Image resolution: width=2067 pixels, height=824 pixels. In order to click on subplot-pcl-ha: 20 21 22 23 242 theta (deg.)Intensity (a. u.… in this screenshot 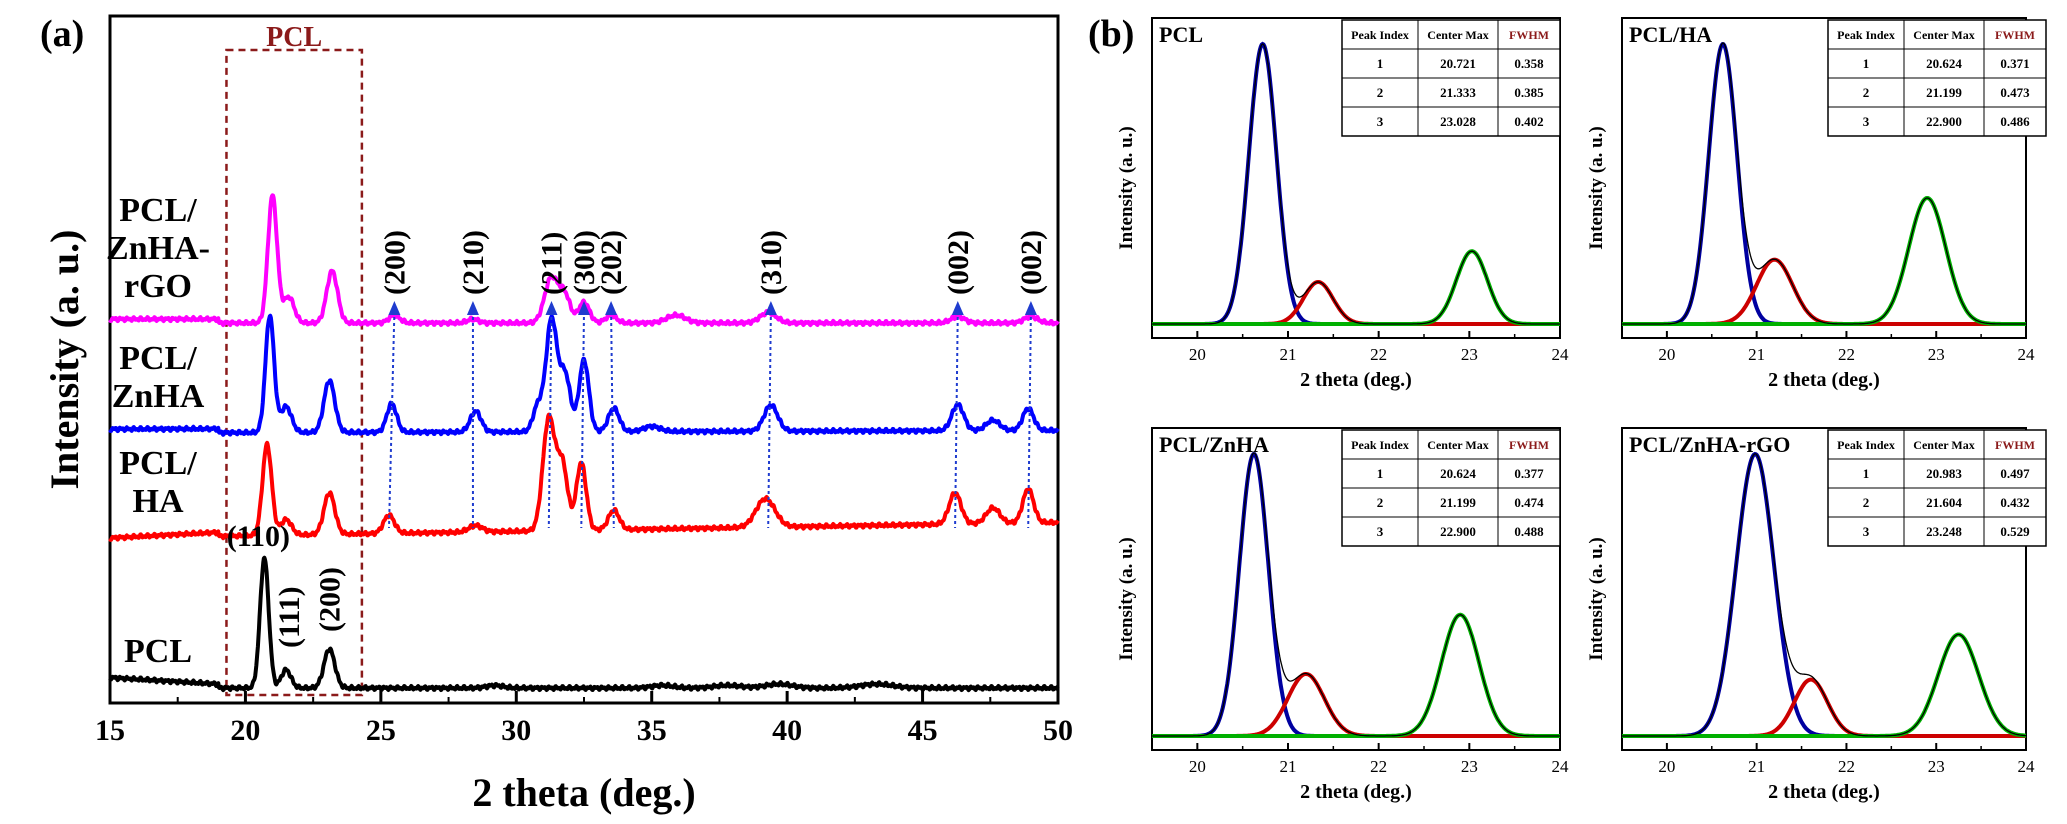, I will do `click(1816, 204)`.